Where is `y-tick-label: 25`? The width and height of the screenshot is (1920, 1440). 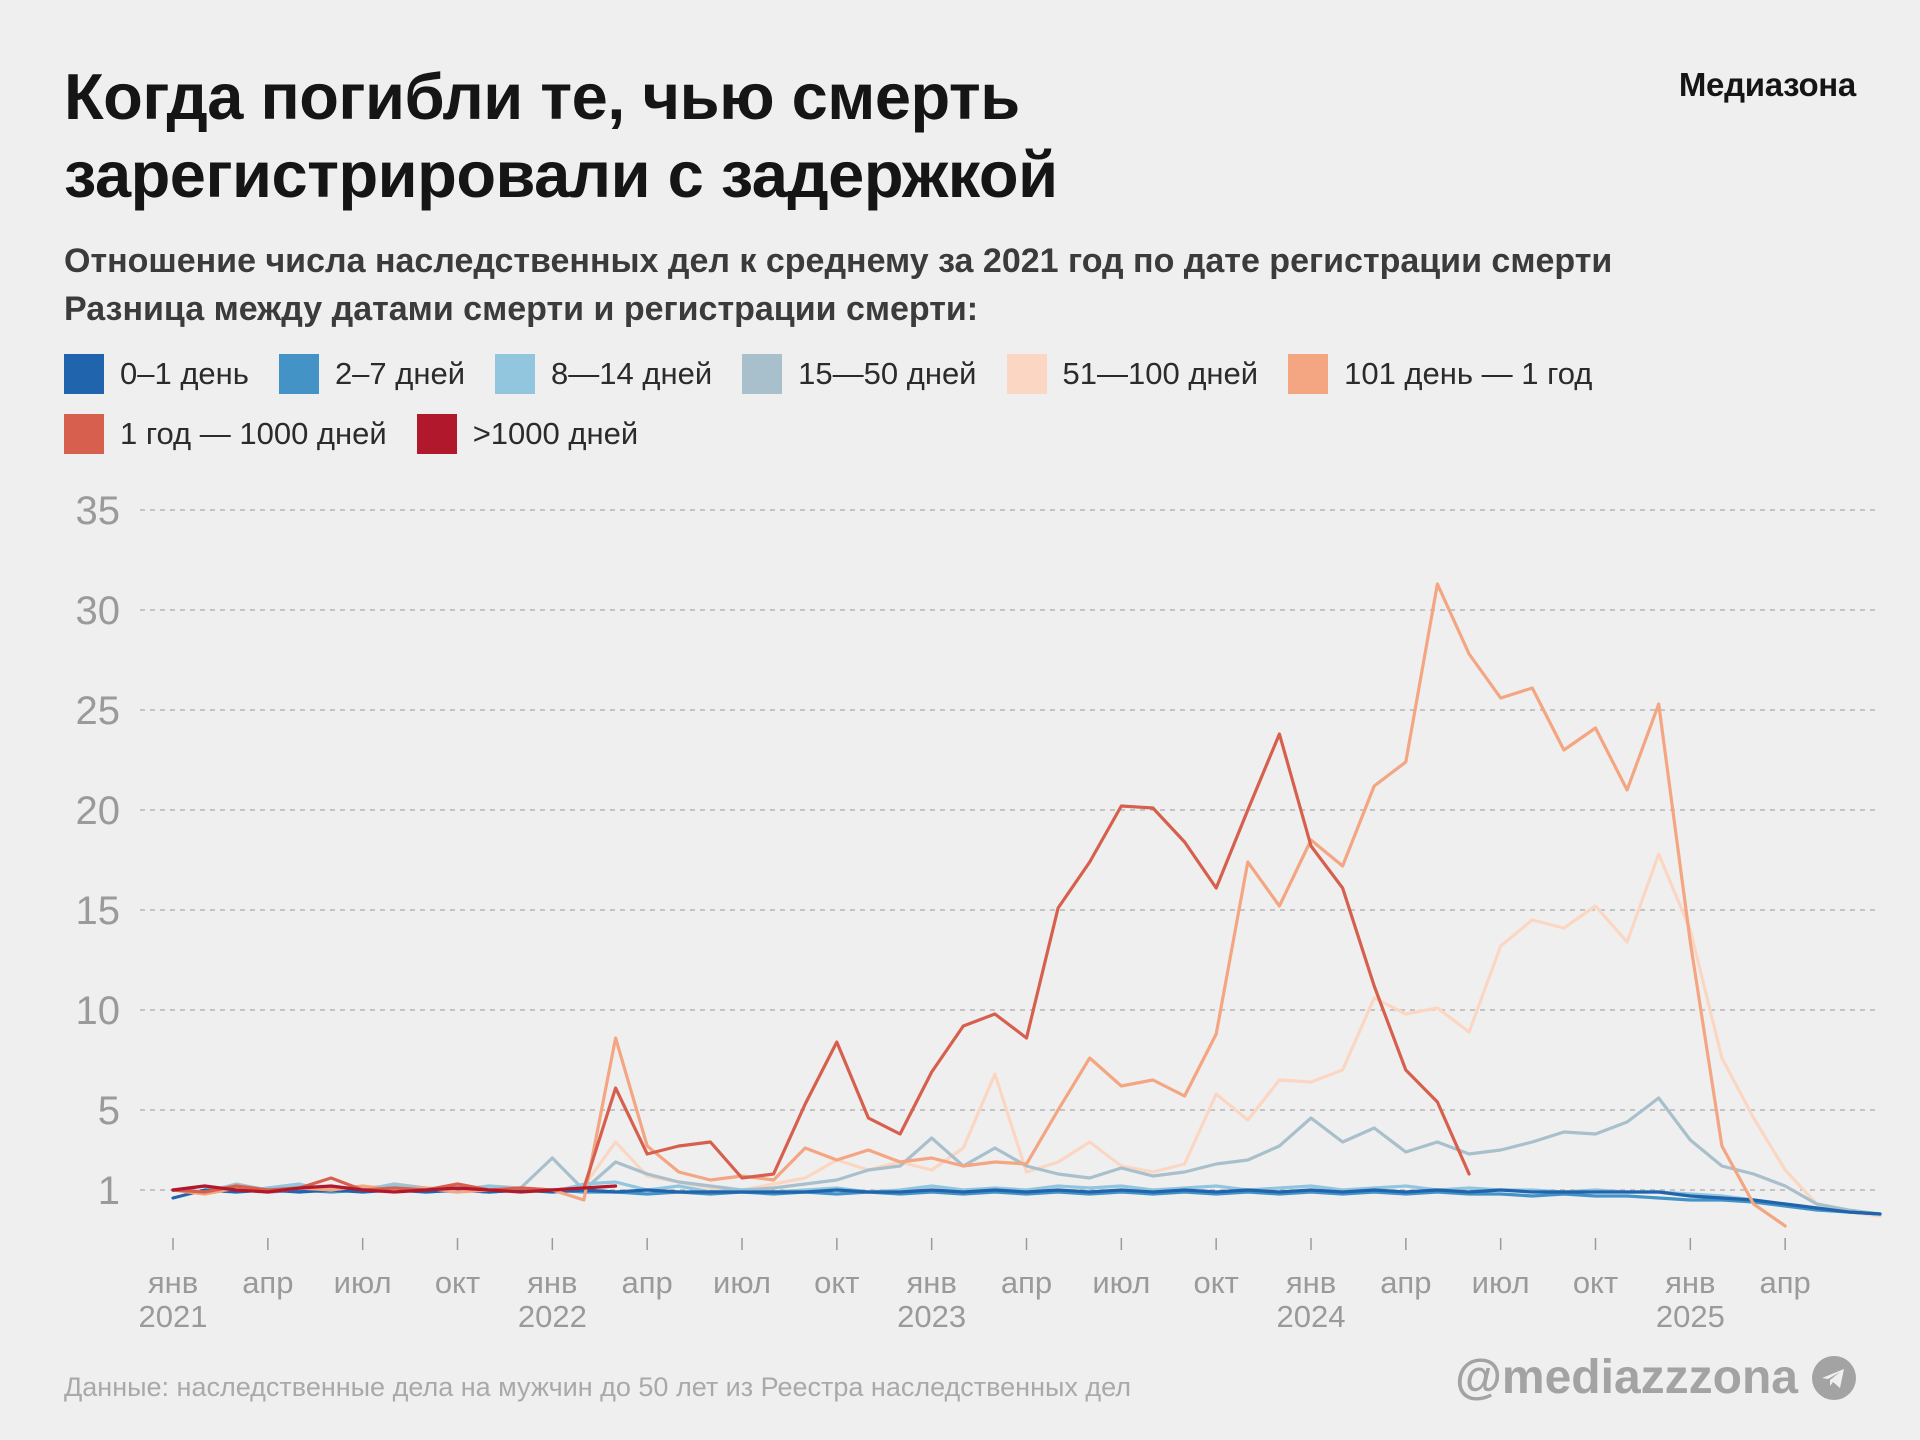
y-tick-label: 25 is located at coordinates (98, 711).